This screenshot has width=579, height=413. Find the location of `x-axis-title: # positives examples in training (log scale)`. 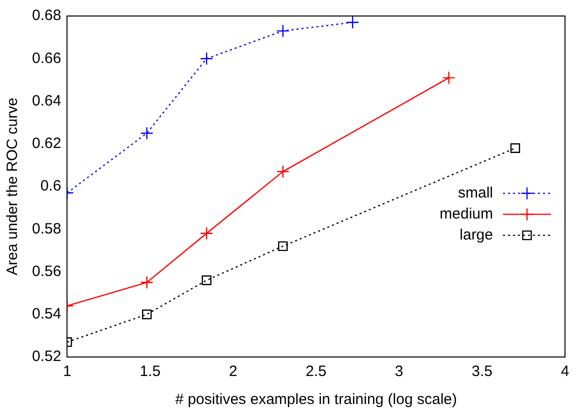

x-axis-title: # positives examples in training (log scale) is located at coordinates (316, 399).